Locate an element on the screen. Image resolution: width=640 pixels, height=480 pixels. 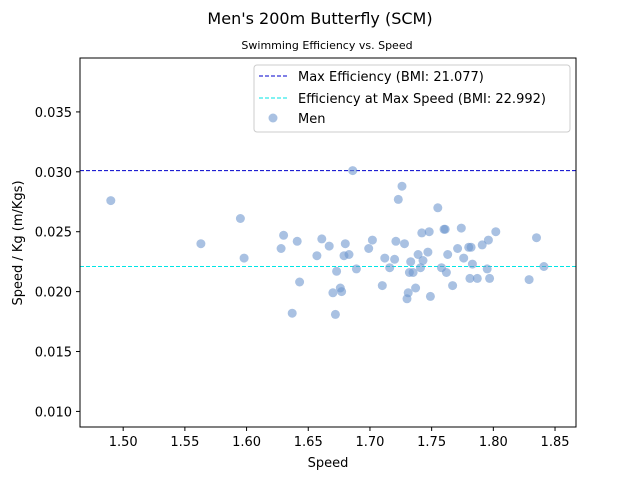
y-axis-label: Speed / Kg (m/Kgs) is located at coordinates (18, 242).